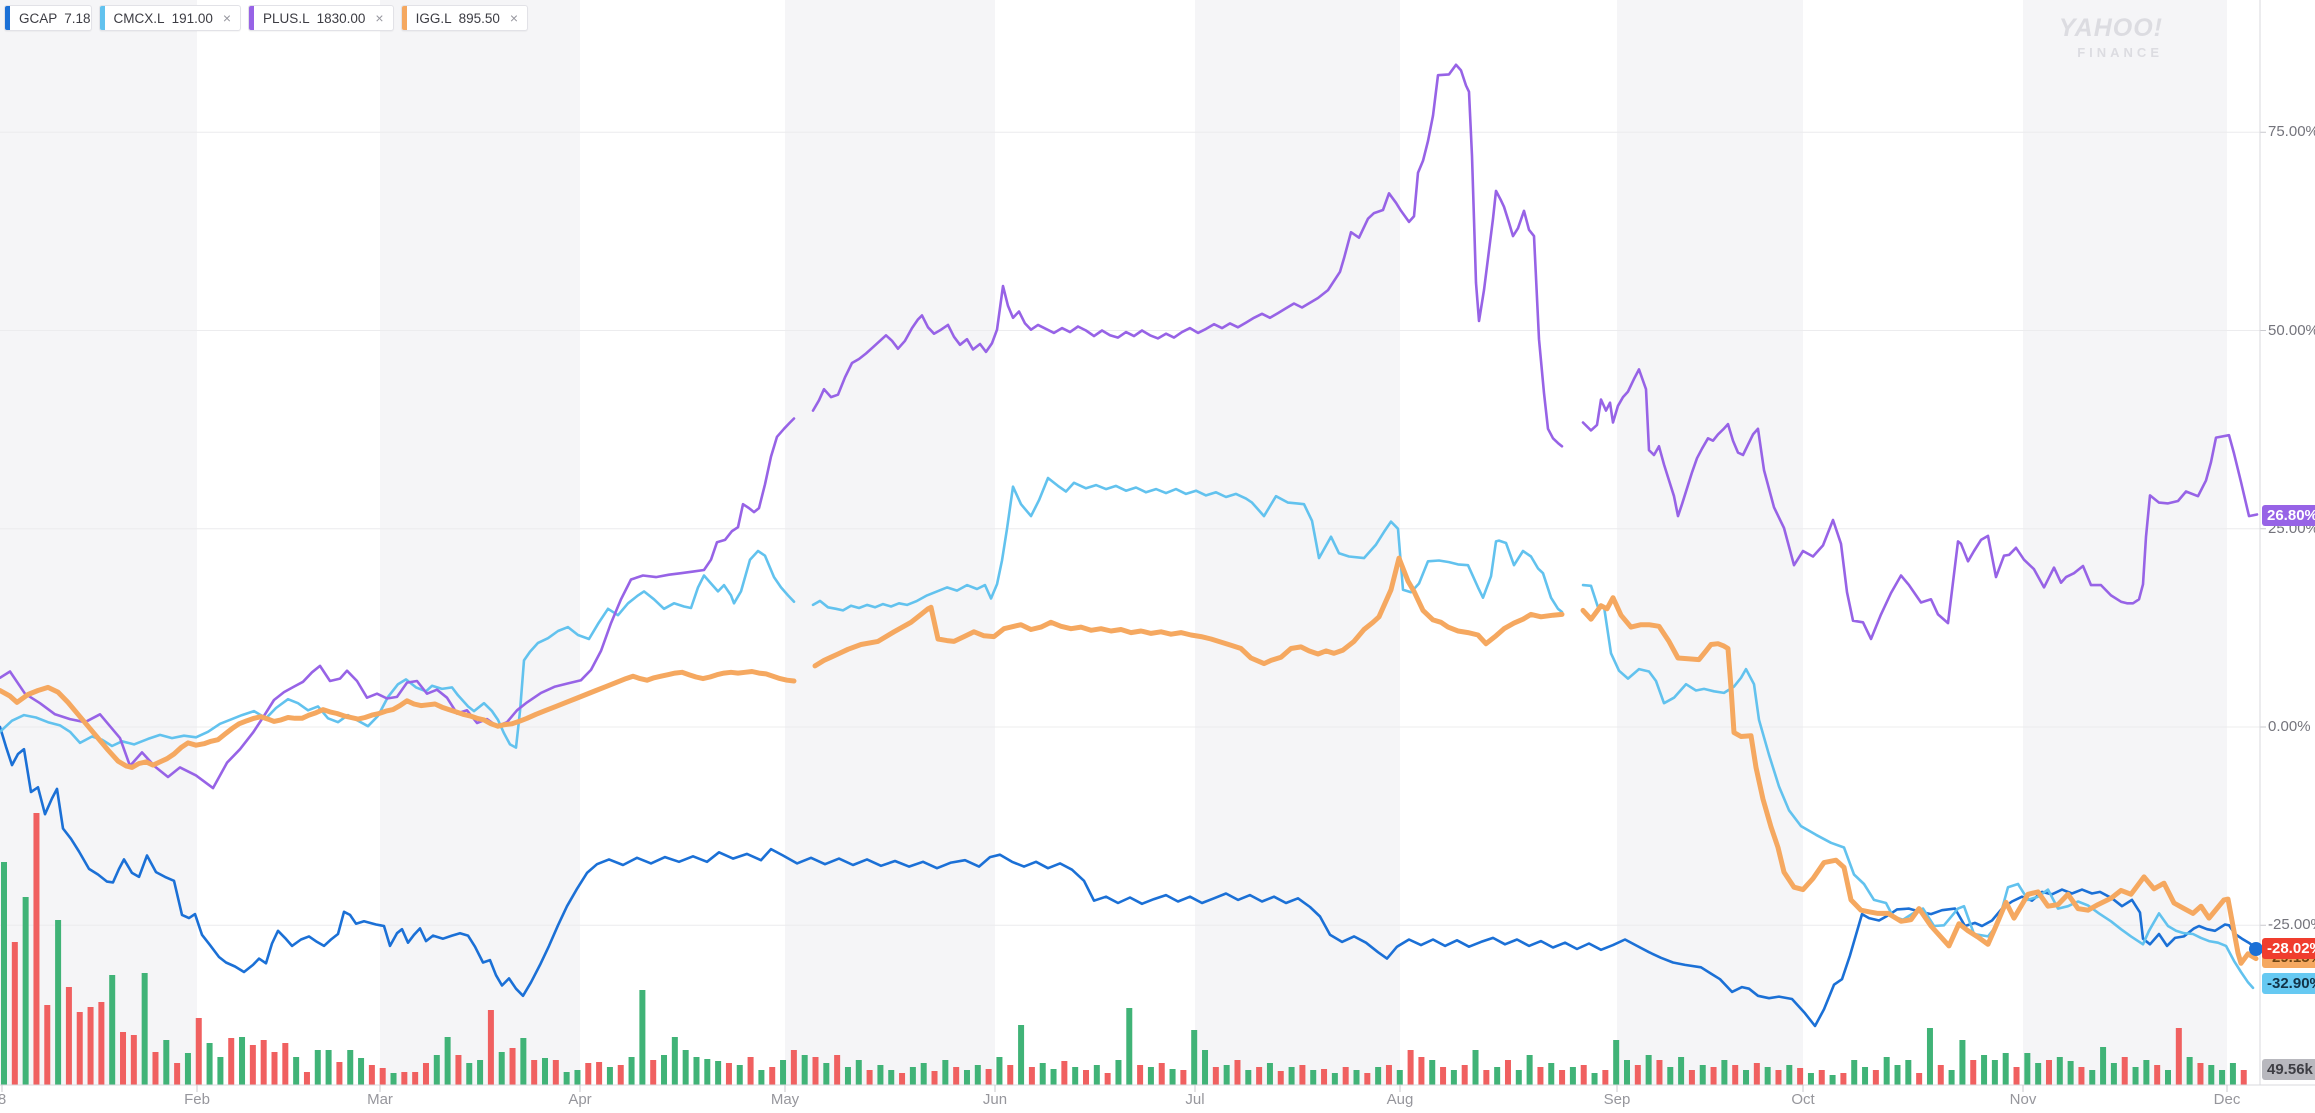 The height and width of the screenshot is (1113, 2315). I want to click on symbol-chip-cmcxl: CMCX.L 191.00 ×, so click(170, 18).